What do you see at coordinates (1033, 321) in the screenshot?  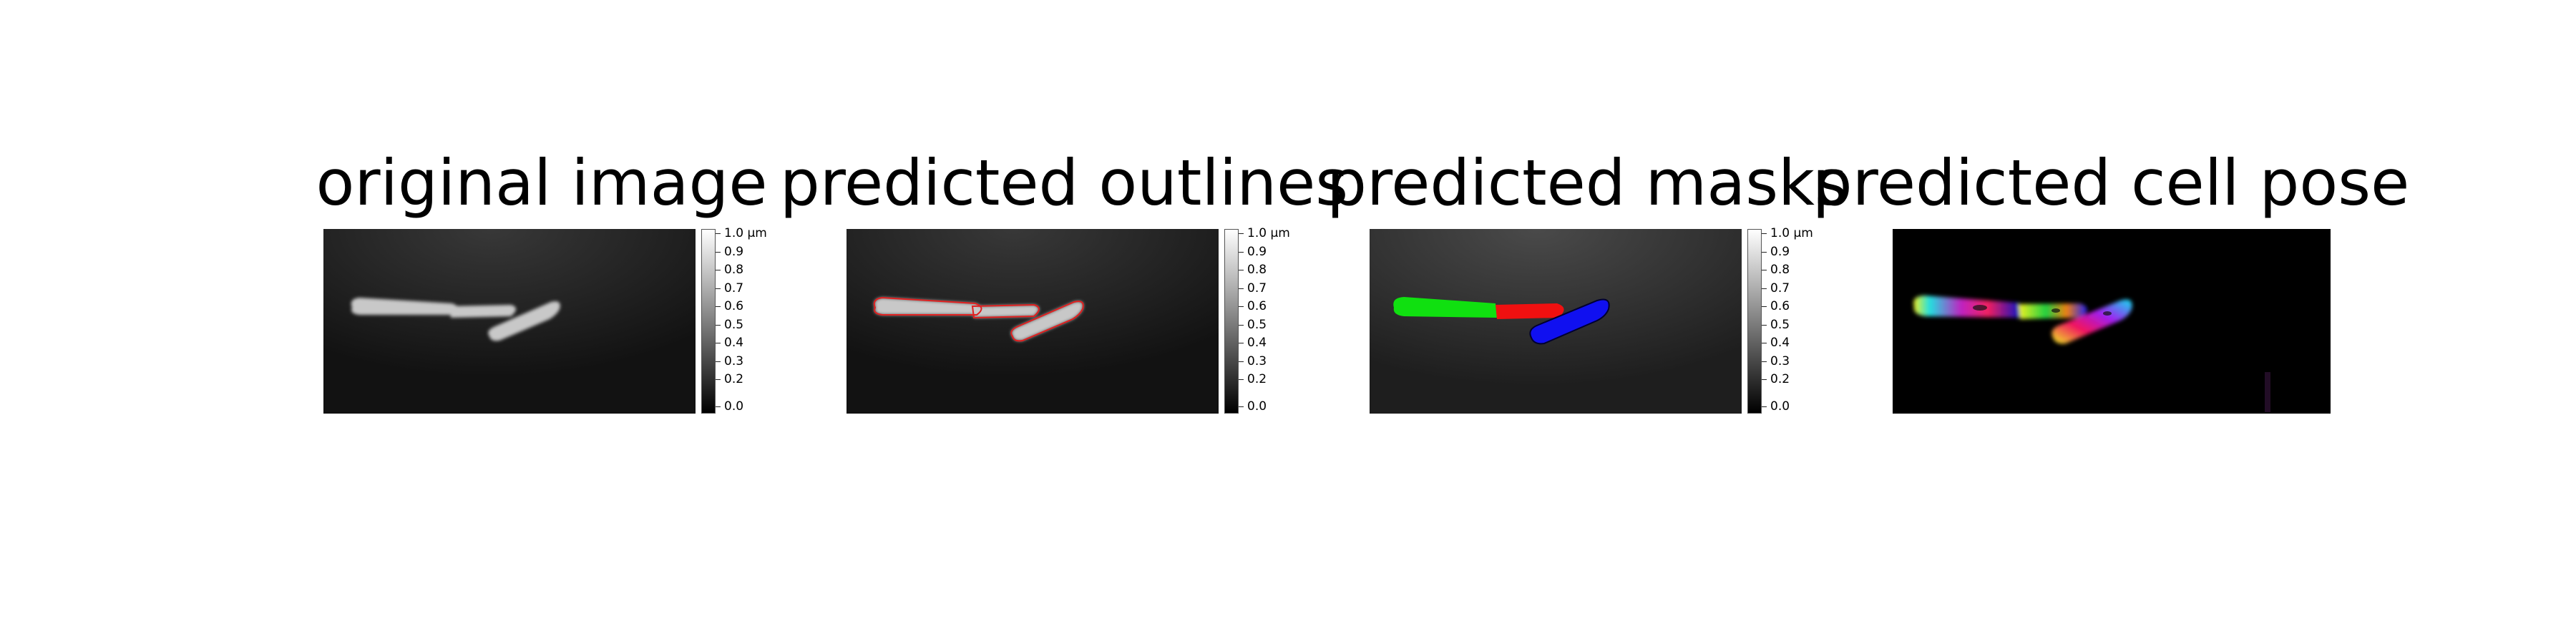 I see `predicted-outlines-image` at bounding box center [1033, 321].